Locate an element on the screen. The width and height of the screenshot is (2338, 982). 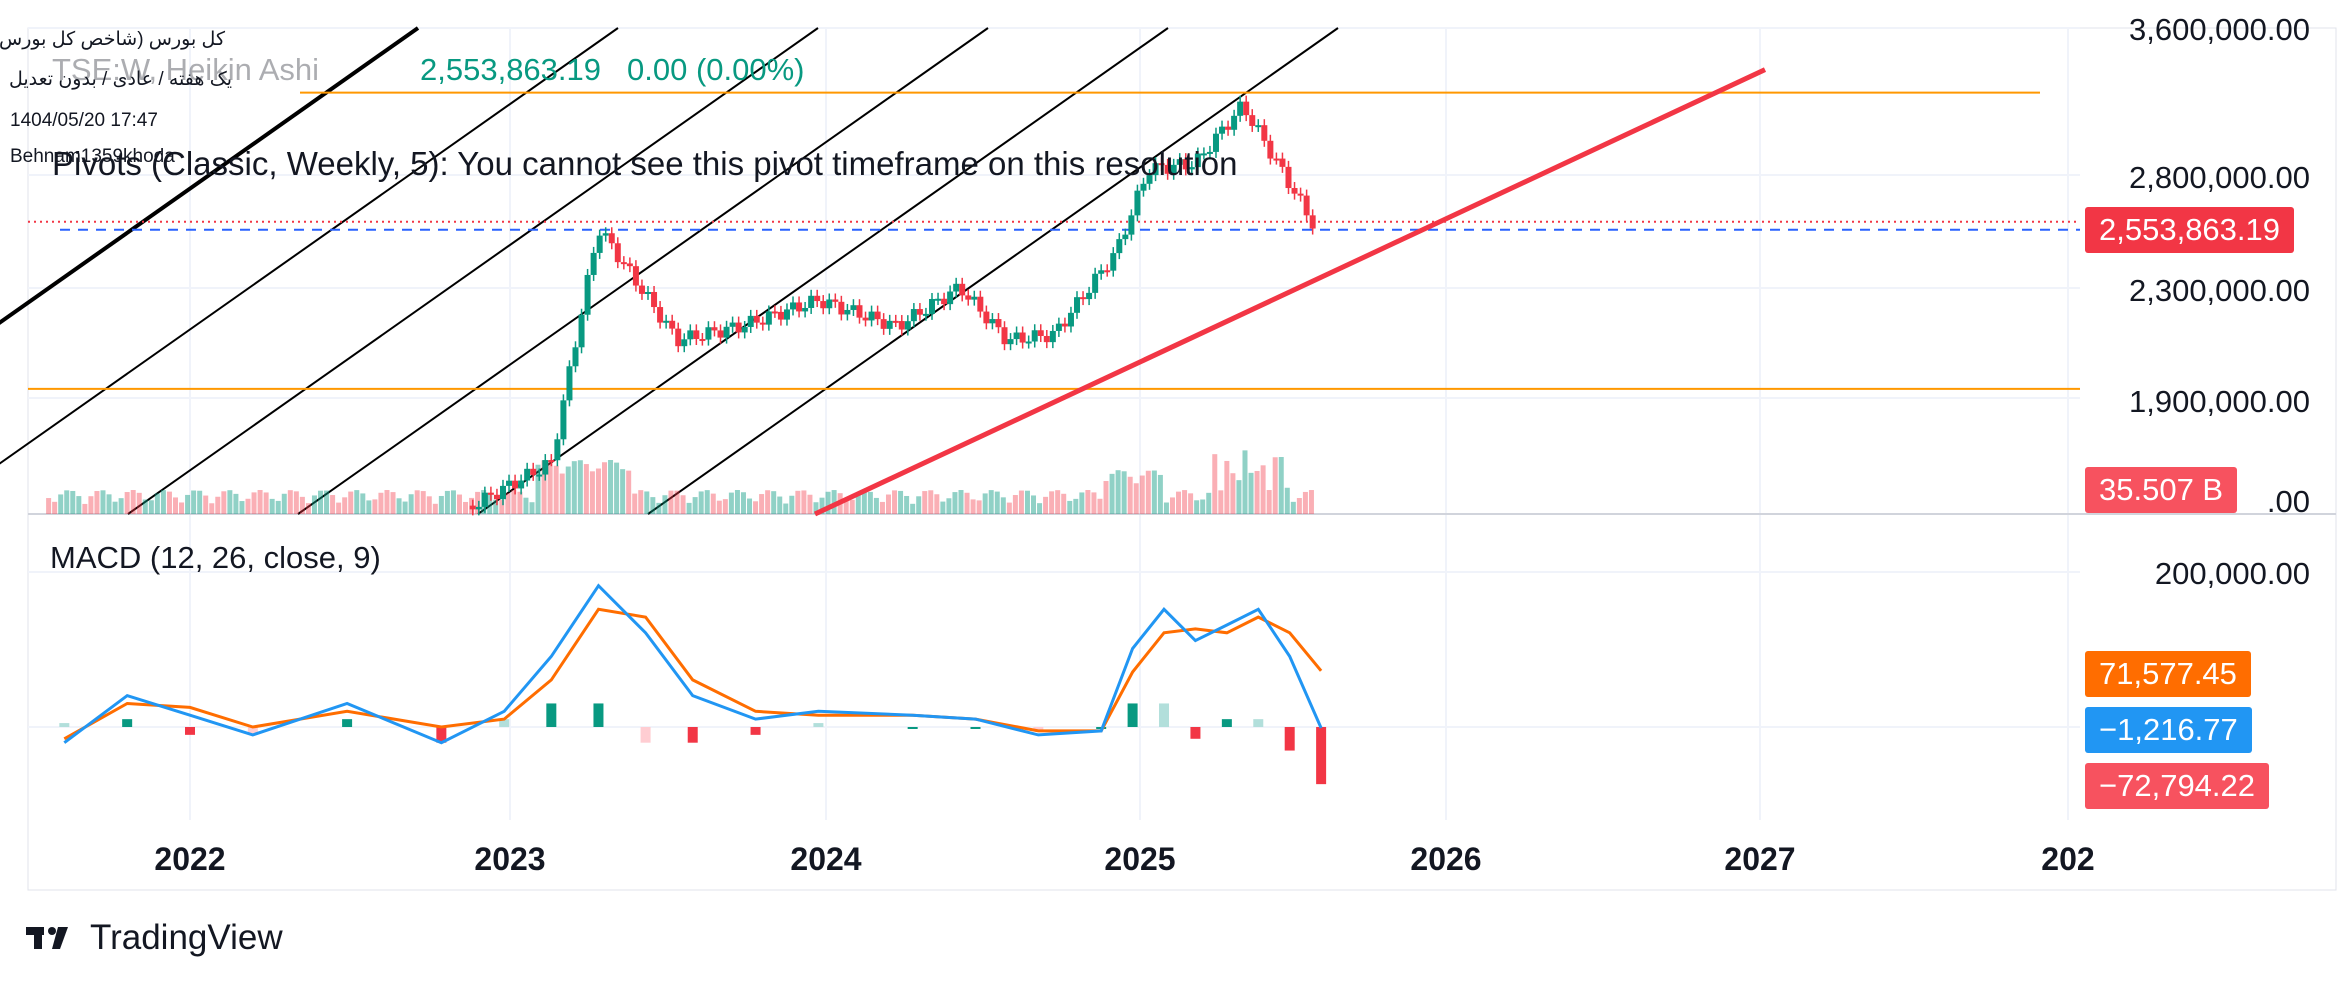
x-tick-label: 2025 is located at coordinates (1139, 859).